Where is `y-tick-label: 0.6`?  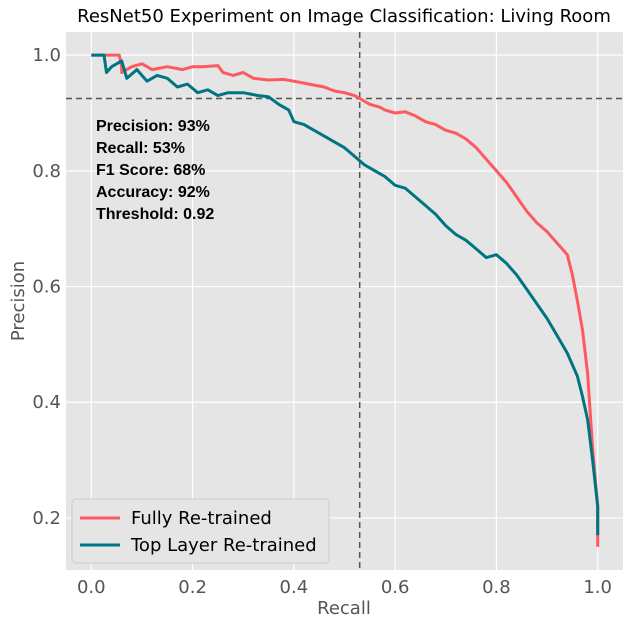 y-tick-label: 0.6 is located at coordinates (46, 287).